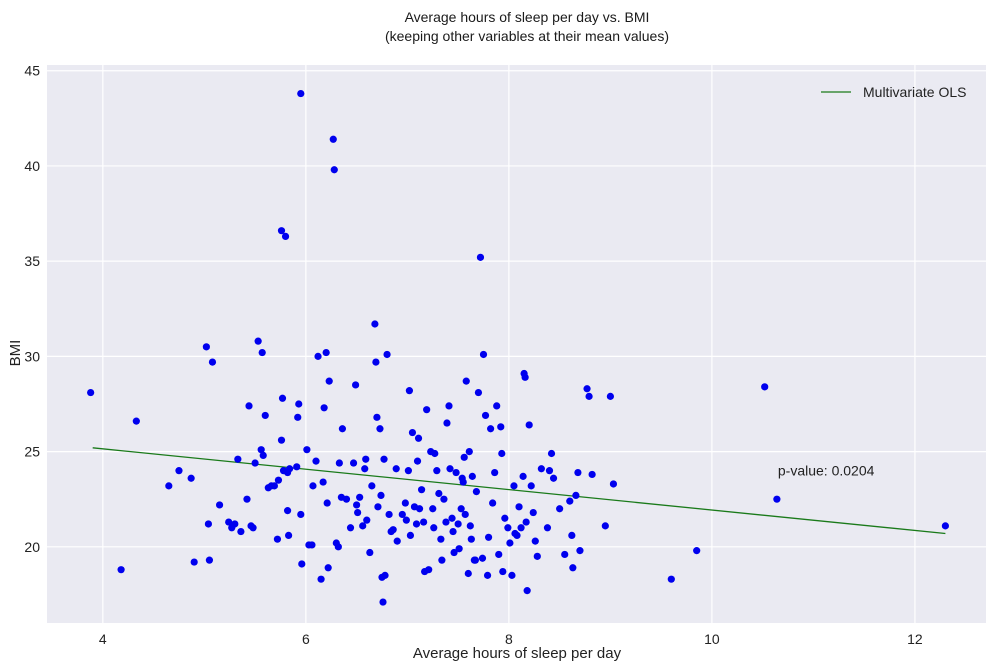 The image size is (1000, 668). I want to click on x-axis-label: Average hours of sleep per day, so click(517, 653).